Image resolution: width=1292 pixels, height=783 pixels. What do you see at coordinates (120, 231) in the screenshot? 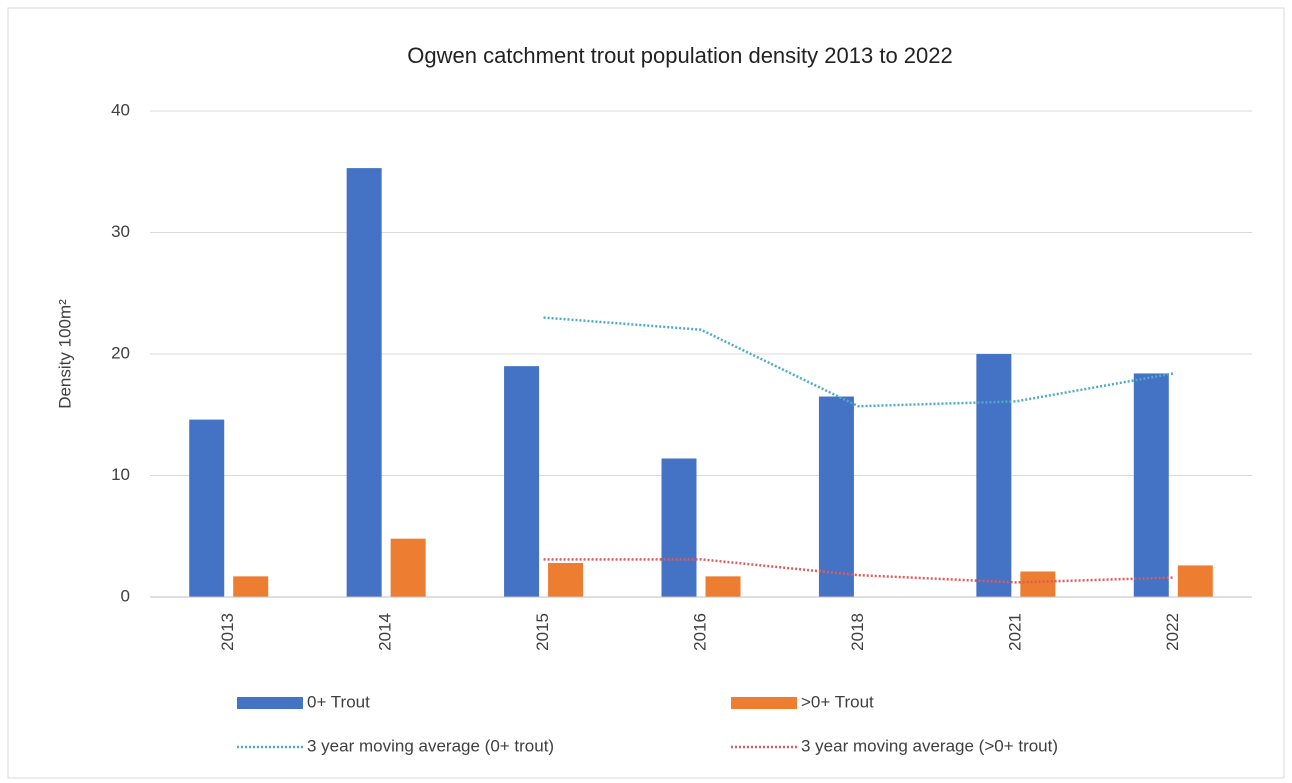
I see `y-tick-label: 30` at bounding box center [120, 231].